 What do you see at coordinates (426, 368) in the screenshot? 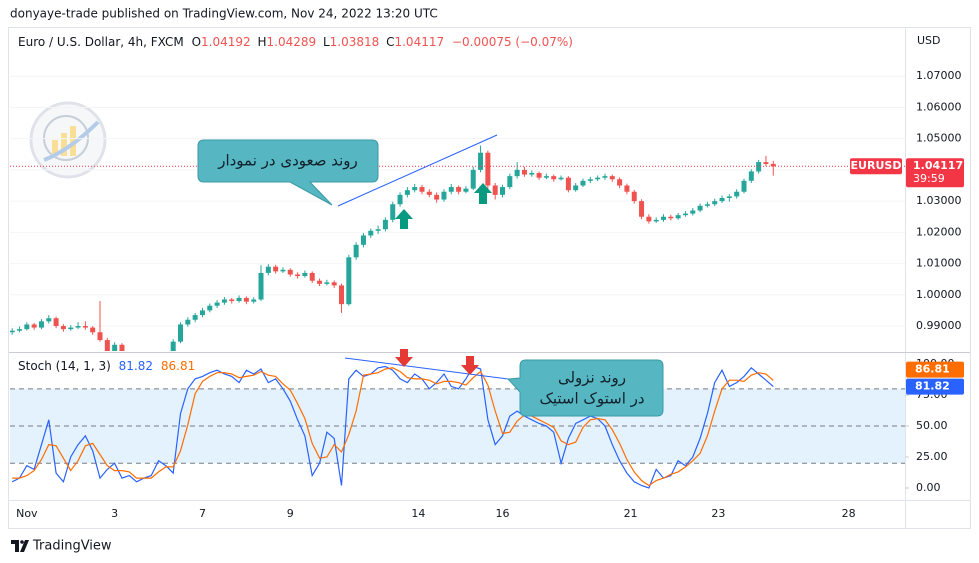
I see `trend-line-down` at bounding box center [426, 368].